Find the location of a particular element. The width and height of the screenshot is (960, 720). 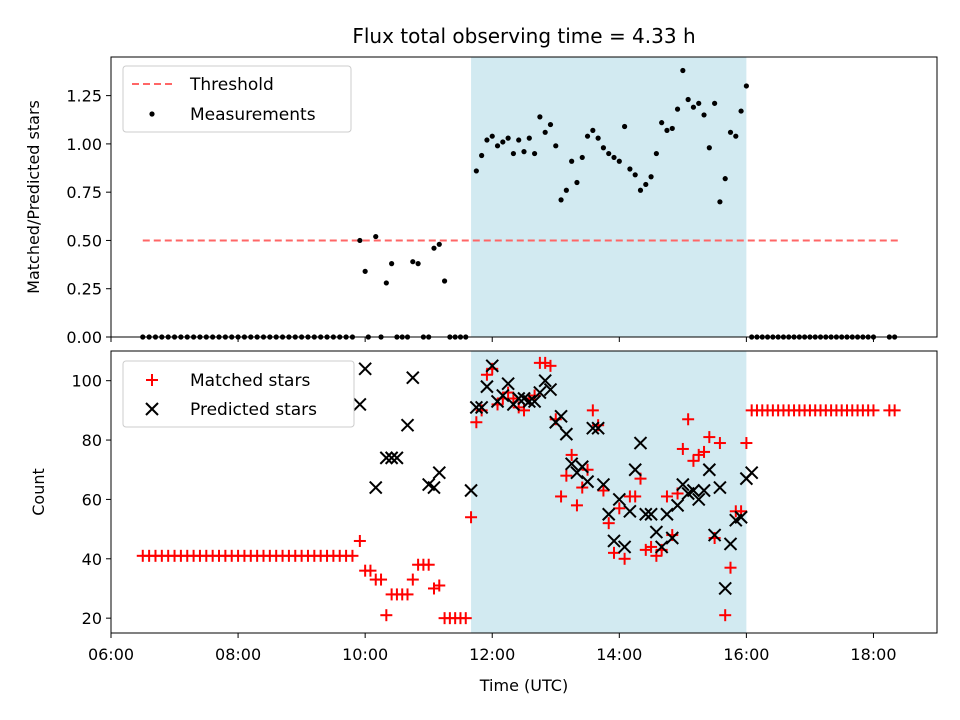

legend-measurements-swatch is located at coordinates (152, 114).